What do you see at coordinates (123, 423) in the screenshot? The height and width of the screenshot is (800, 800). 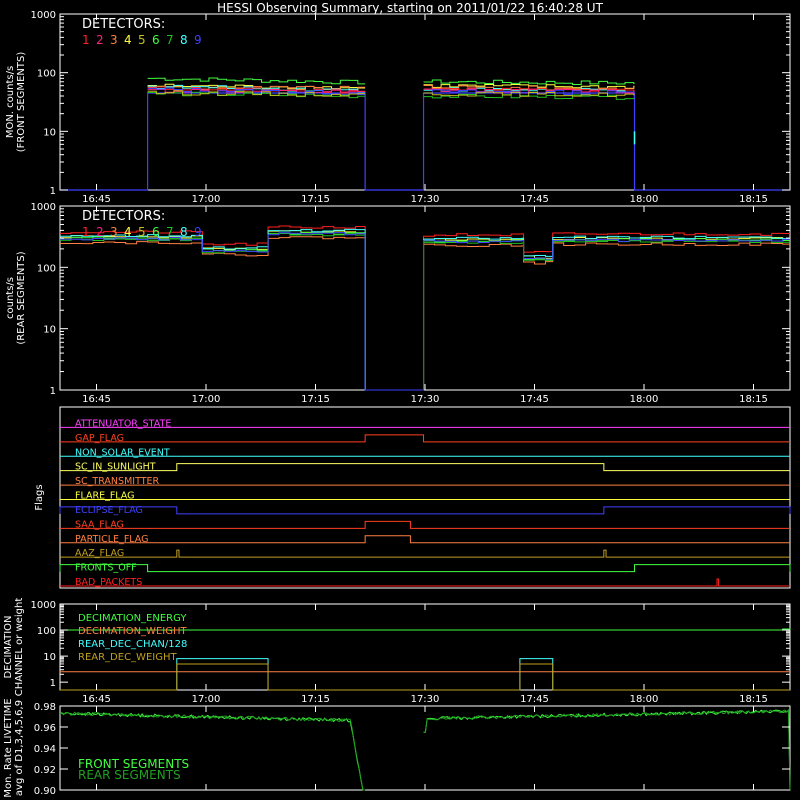 I see `flag-label: ATTENUATOR_STATE` at bounding box center [123, 423].